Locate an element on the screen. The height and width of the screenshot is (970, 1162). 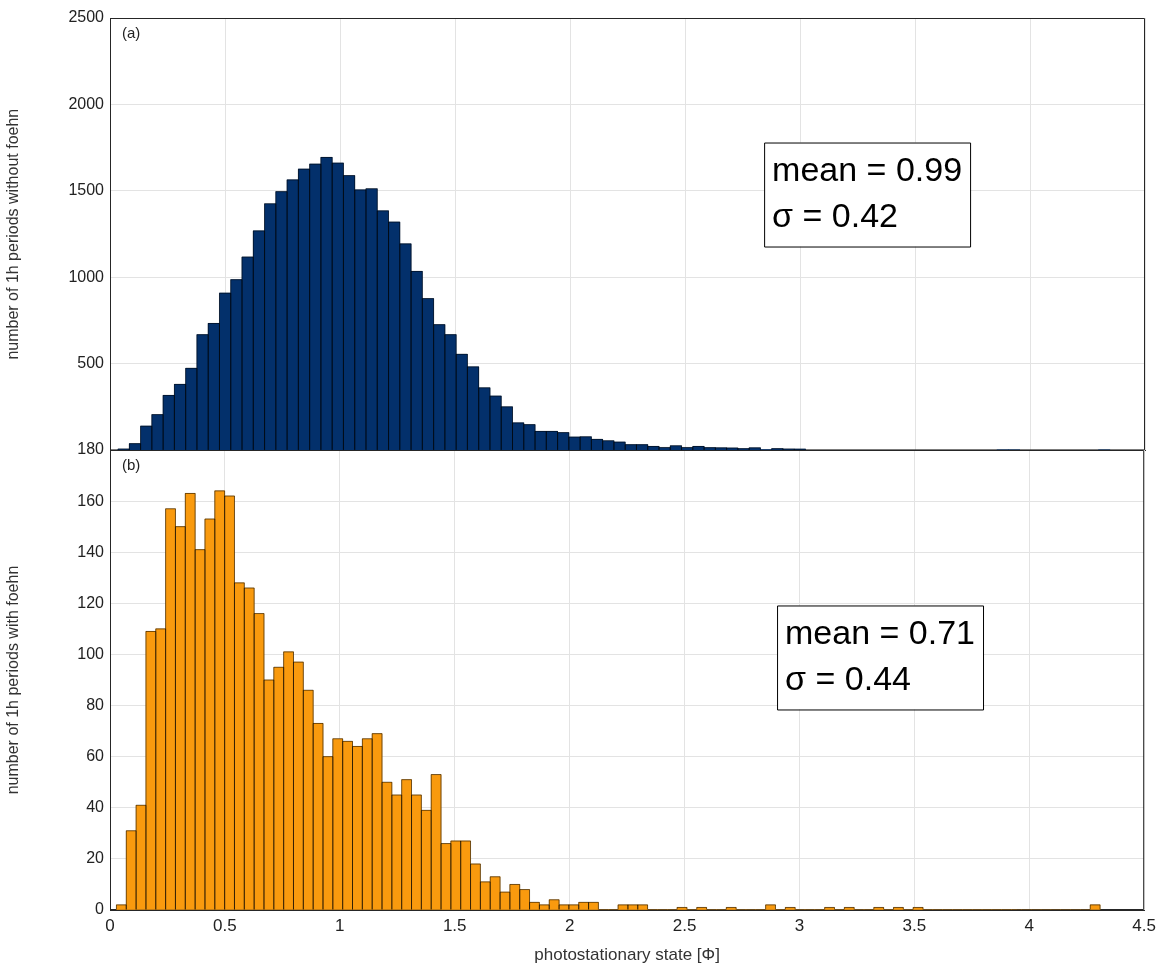
x-tick-label: 3.5 is located at coordinates (914, 925).